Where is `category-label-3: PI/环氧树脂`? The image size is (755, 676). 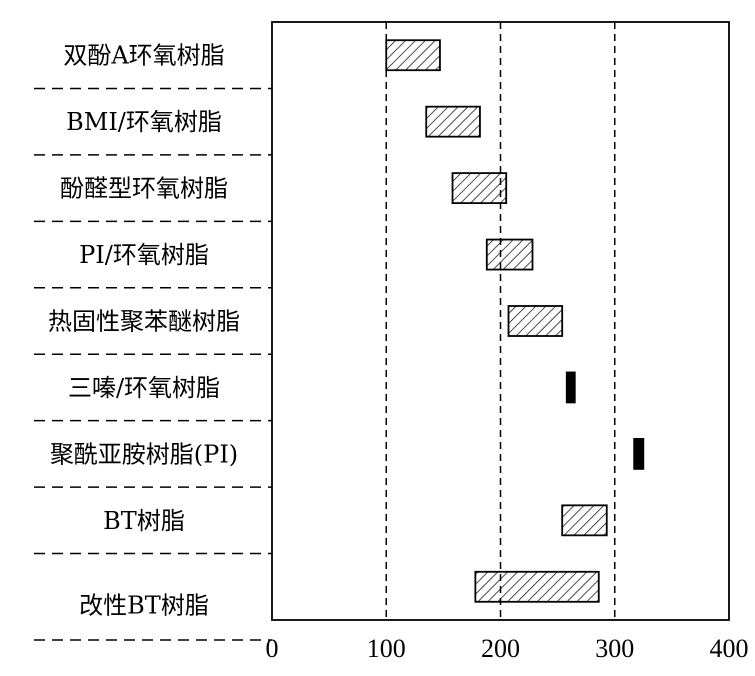
category-label-3: PI/环氧树脂 is located at coordinates (144, 255).